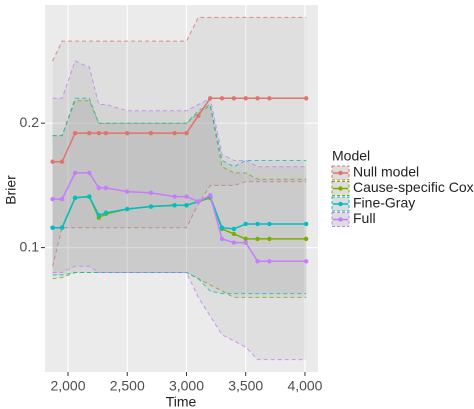  I want to click on y-tick-label: 0.1, so click(30, 246).